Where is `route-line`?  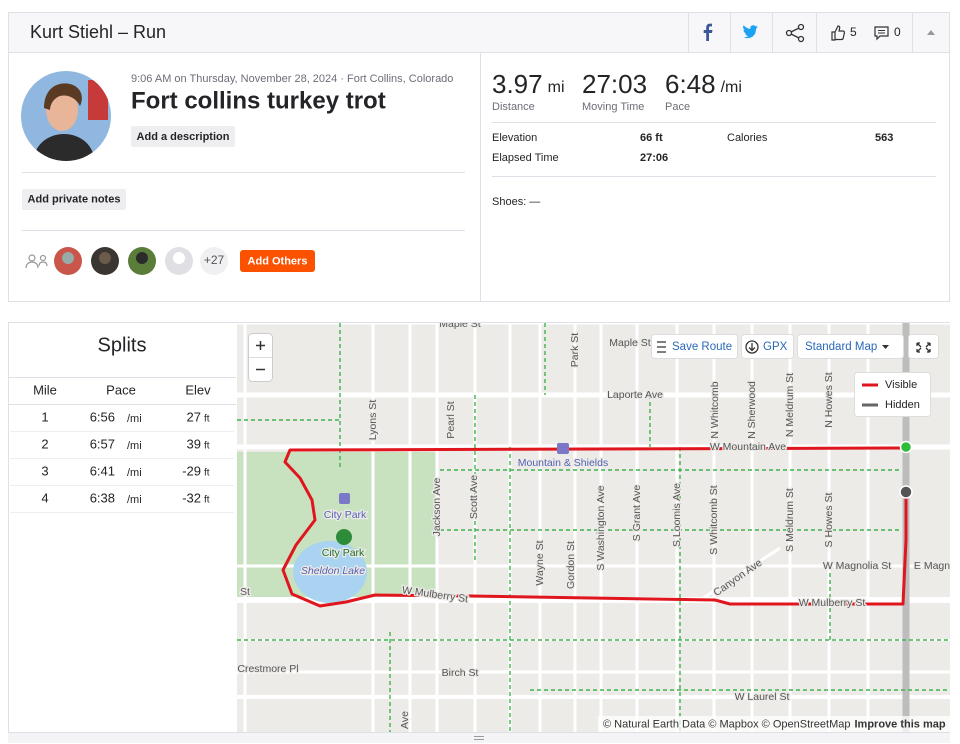
route-line is located at coordinates (594, 527).